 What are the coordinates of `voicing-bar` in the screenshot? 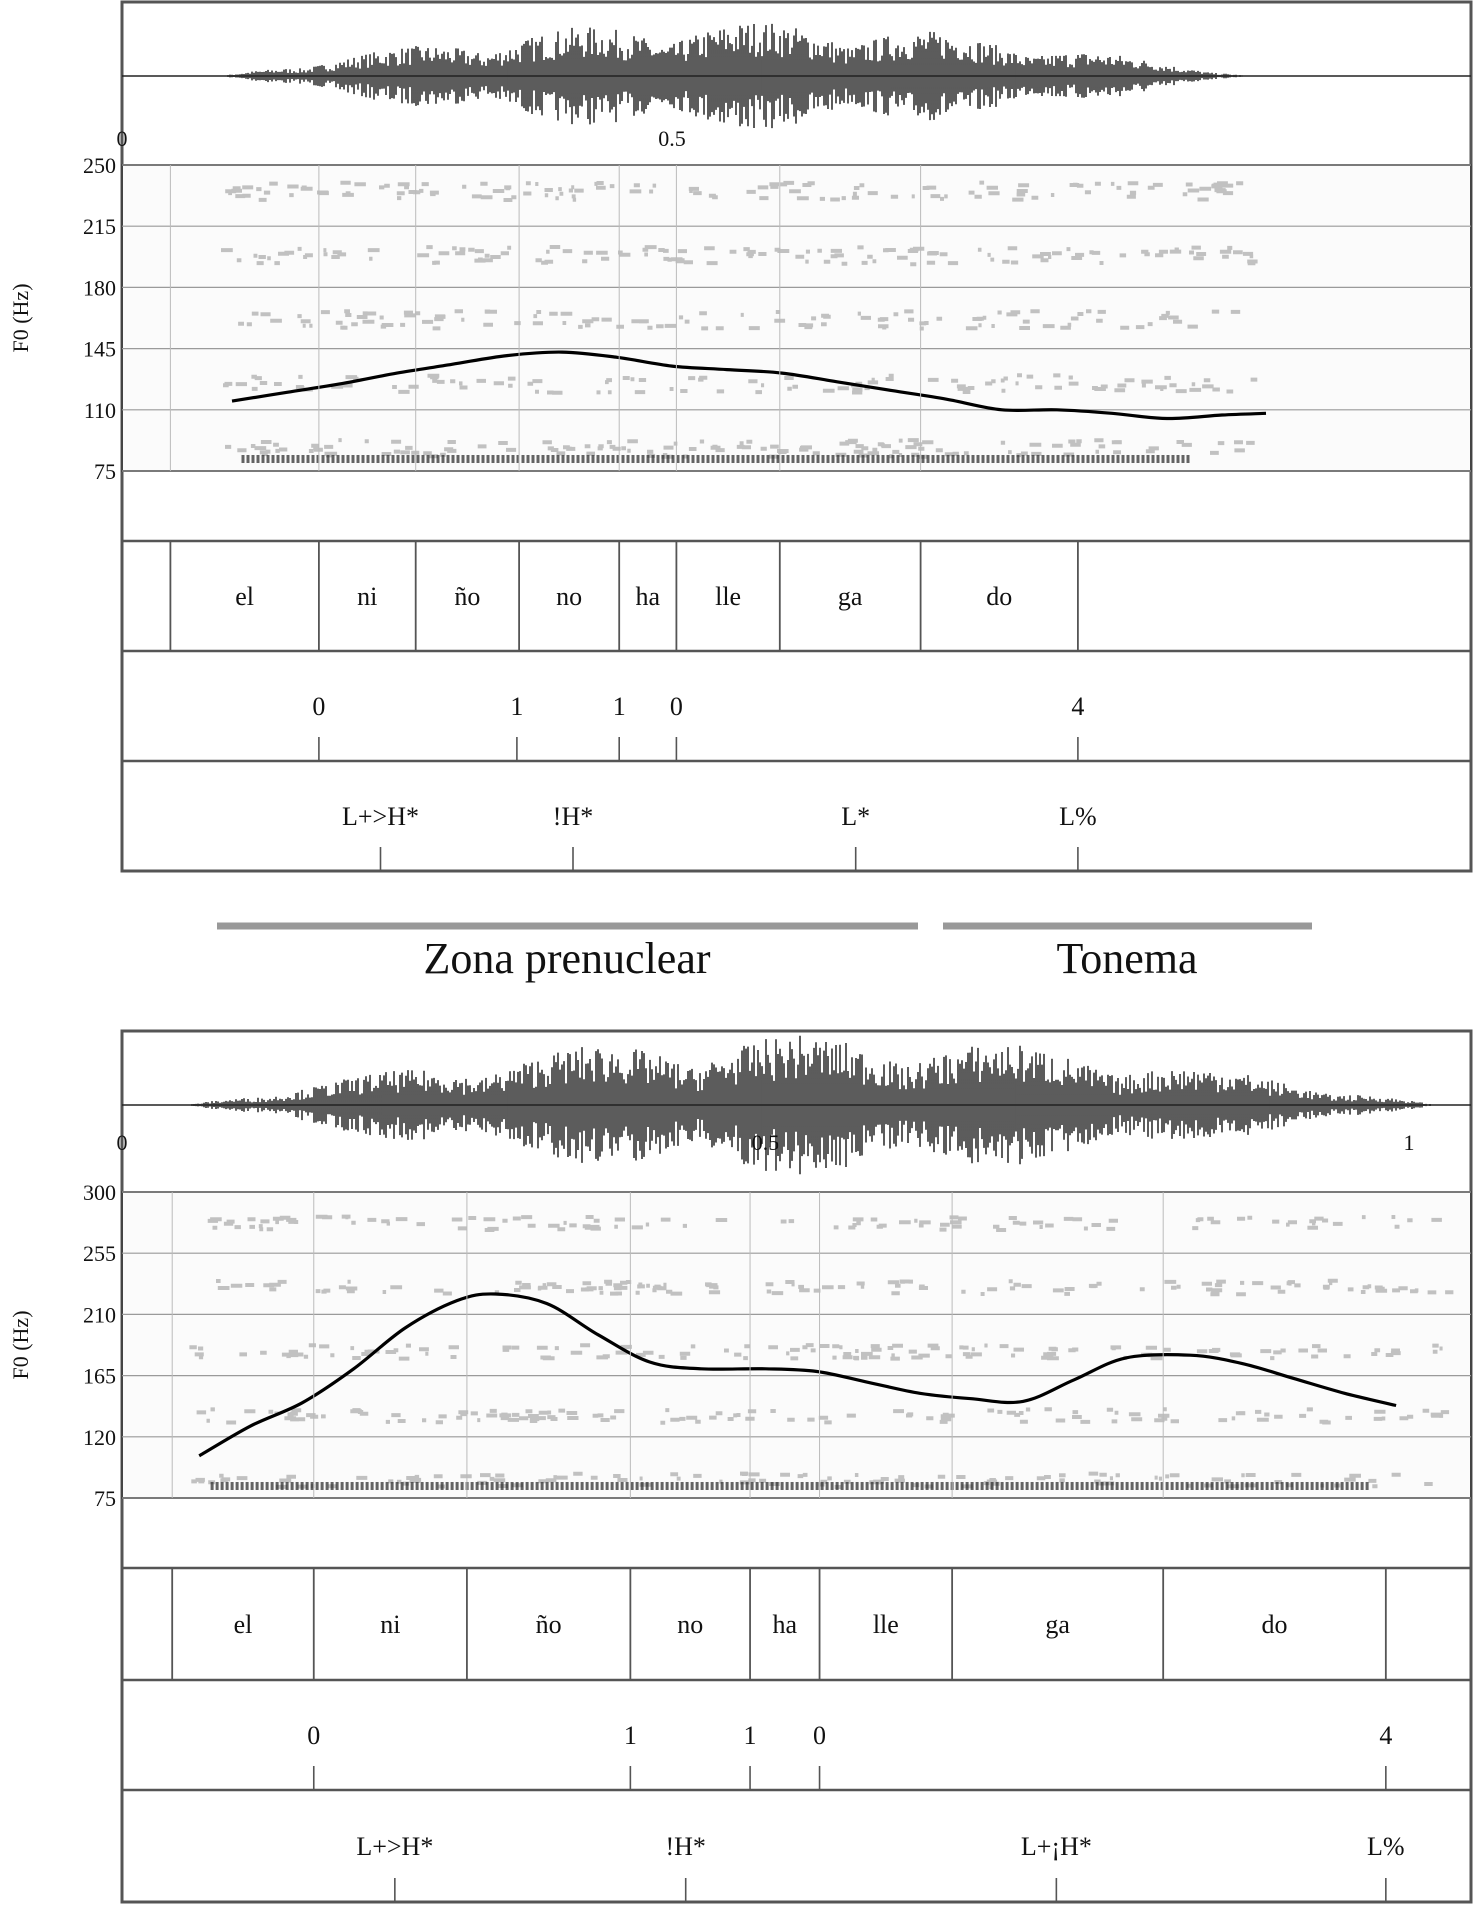 It's located at (715, 459).